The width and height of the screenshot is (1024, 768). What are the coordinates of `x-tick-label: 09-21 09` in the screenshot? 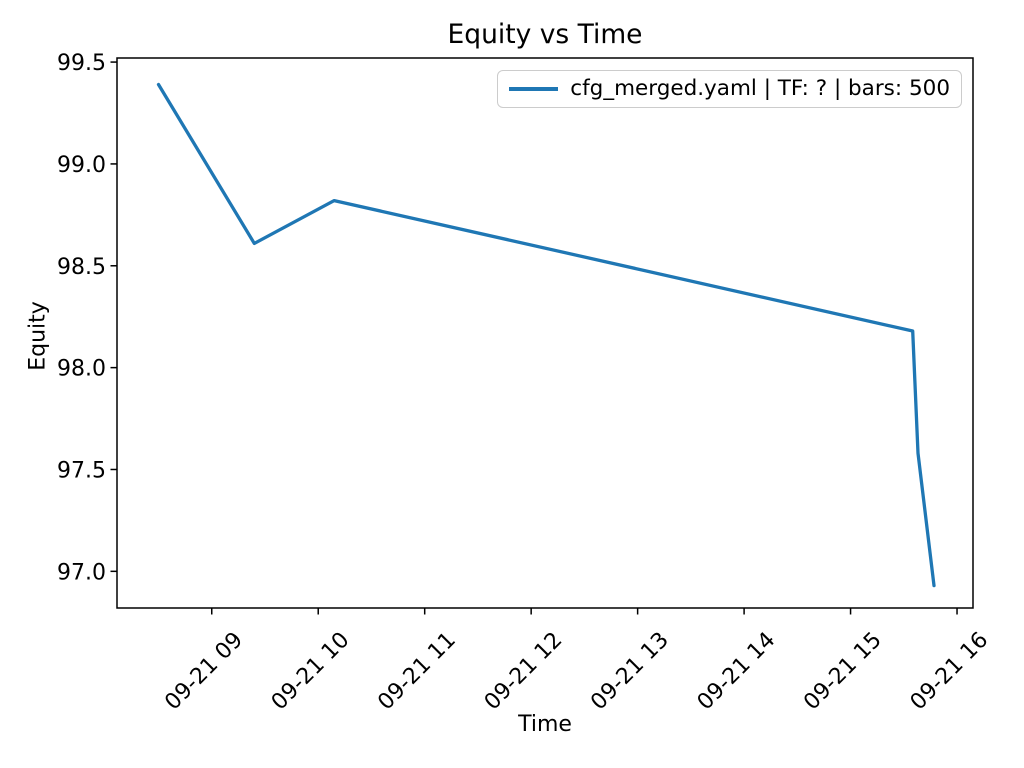 It's located at (204, 672).